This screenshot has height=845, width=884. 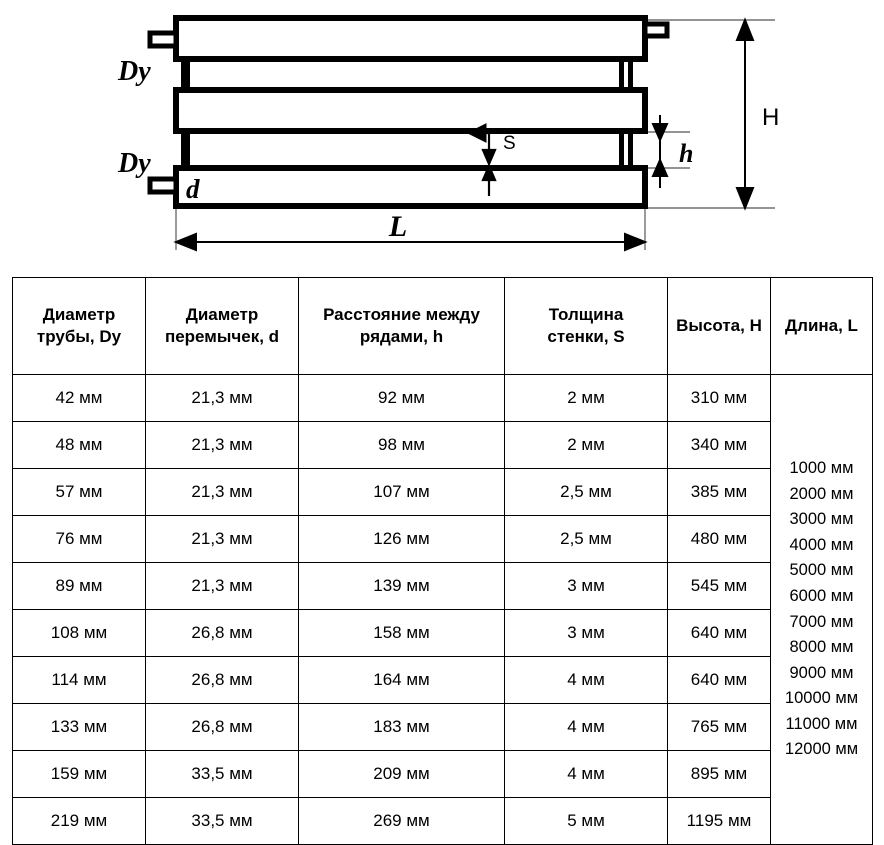 What do you see at coordinates (79, 821) in the screenshot?
I see `cell-pipe-diameter: 219 мм` at bounding box center [79, 821].